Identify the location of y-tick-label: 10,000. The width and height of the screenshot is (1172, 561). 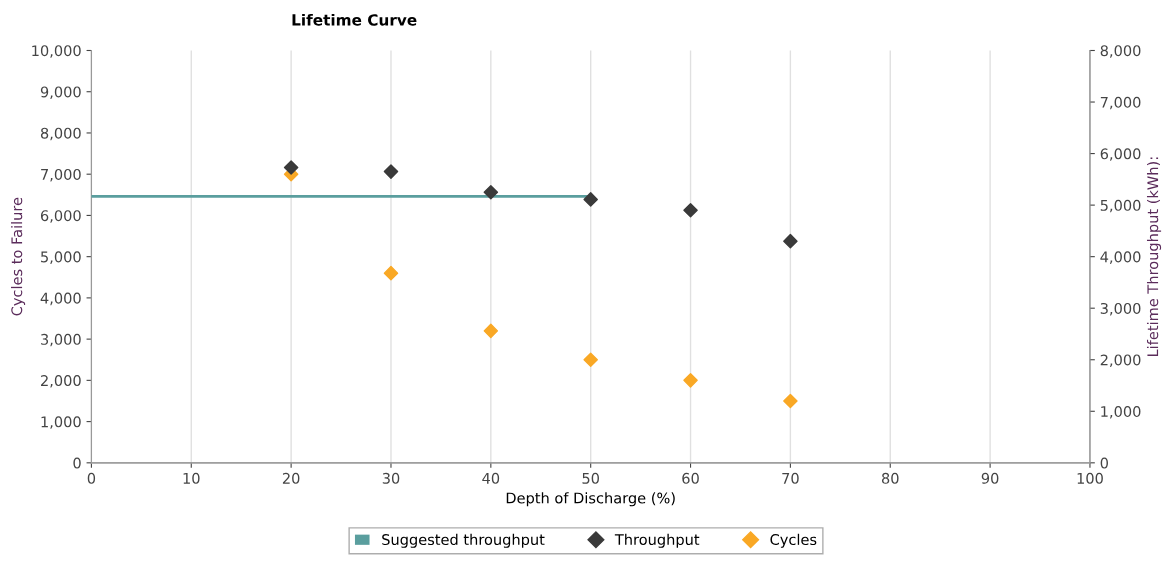
(56, 51).